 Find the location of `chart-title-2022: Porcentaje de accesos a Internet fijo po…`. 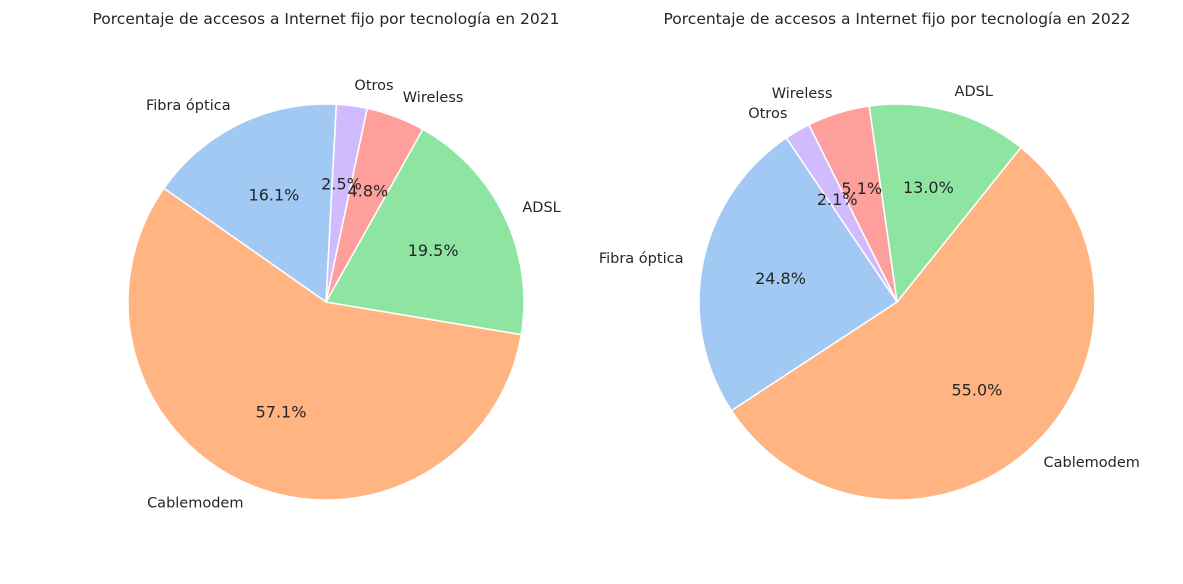

chart-title-2022: Porcentaje de accesos a Internet fijo po… is located at coordinates (896, 19).